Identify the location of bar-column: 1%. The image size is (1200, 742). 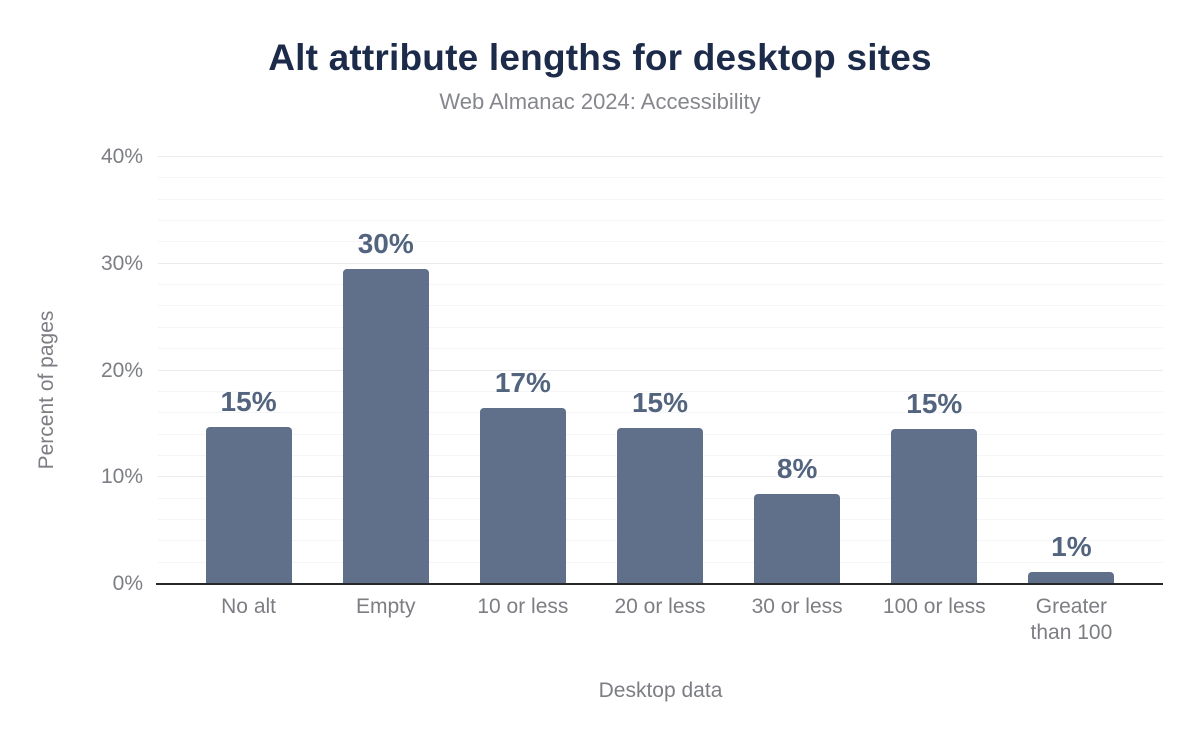
(1071, 370).